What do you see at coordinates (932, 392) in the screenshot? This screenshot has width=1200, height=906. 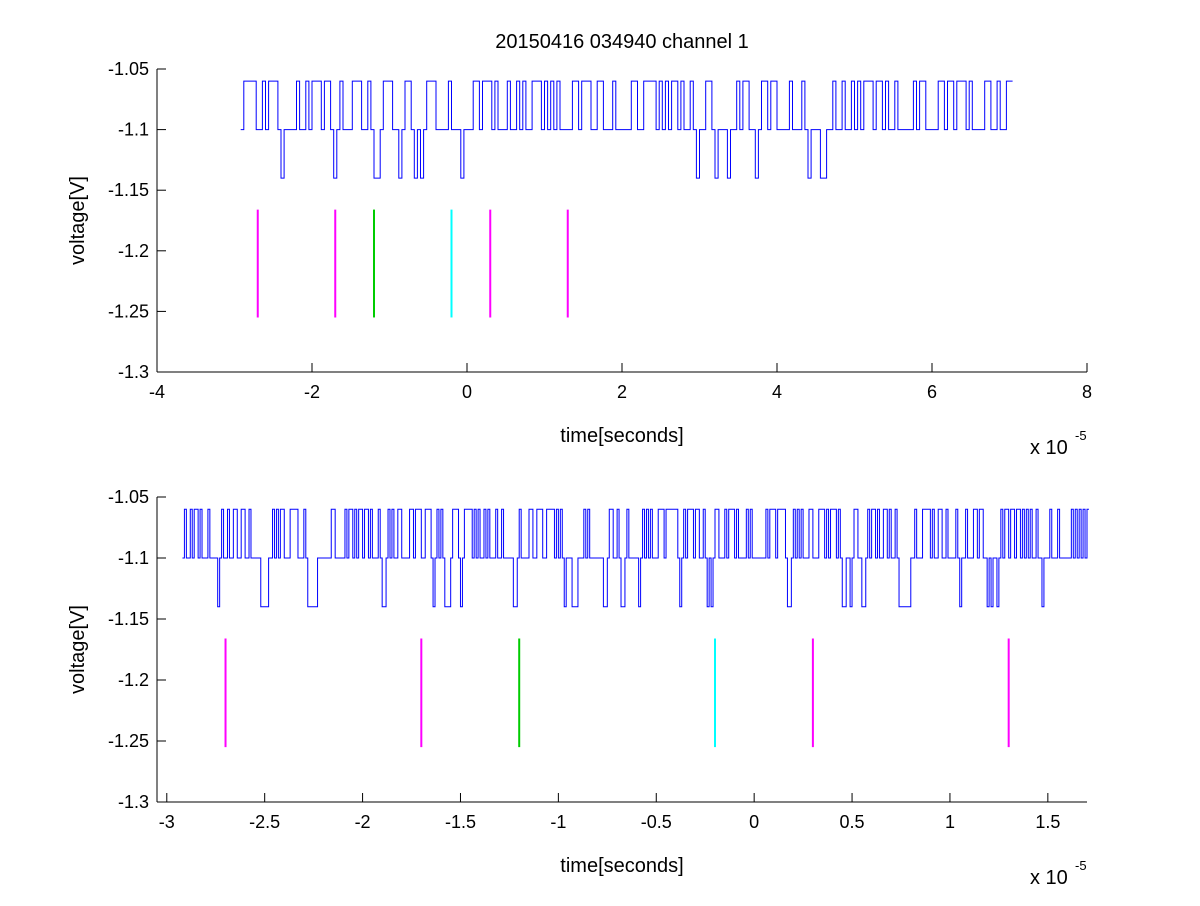 I see `x-tick-label: 6` at bounding box center [932, 392].